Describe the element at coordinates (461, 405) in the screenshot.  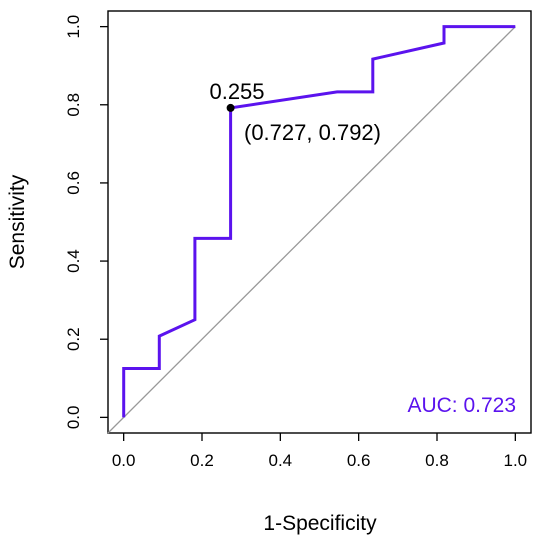
I see `auc-label: AUC: 0.723` at that location.